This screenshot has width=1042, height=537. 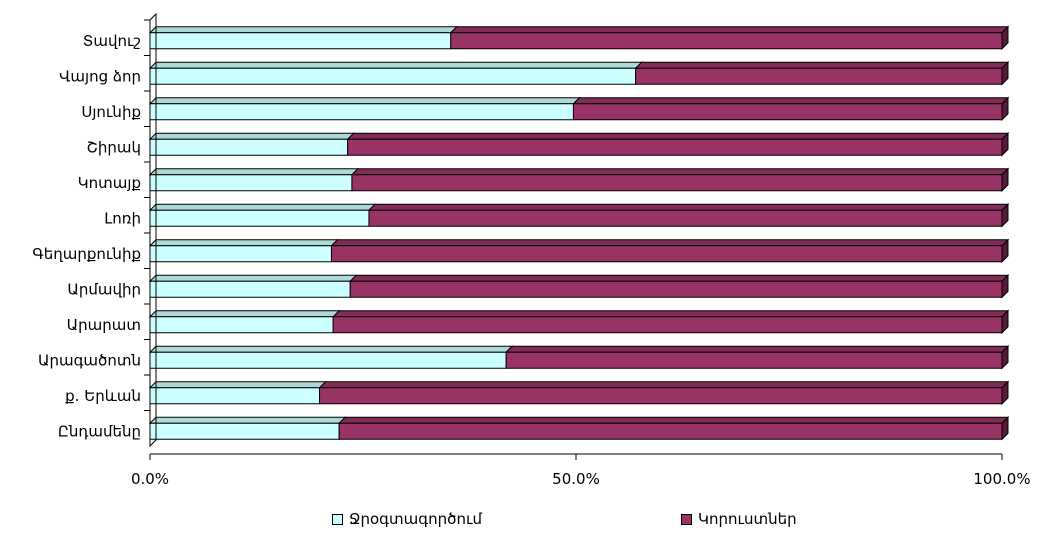 I want to click on category-label: Արարատ, so click(x=104, y=325).